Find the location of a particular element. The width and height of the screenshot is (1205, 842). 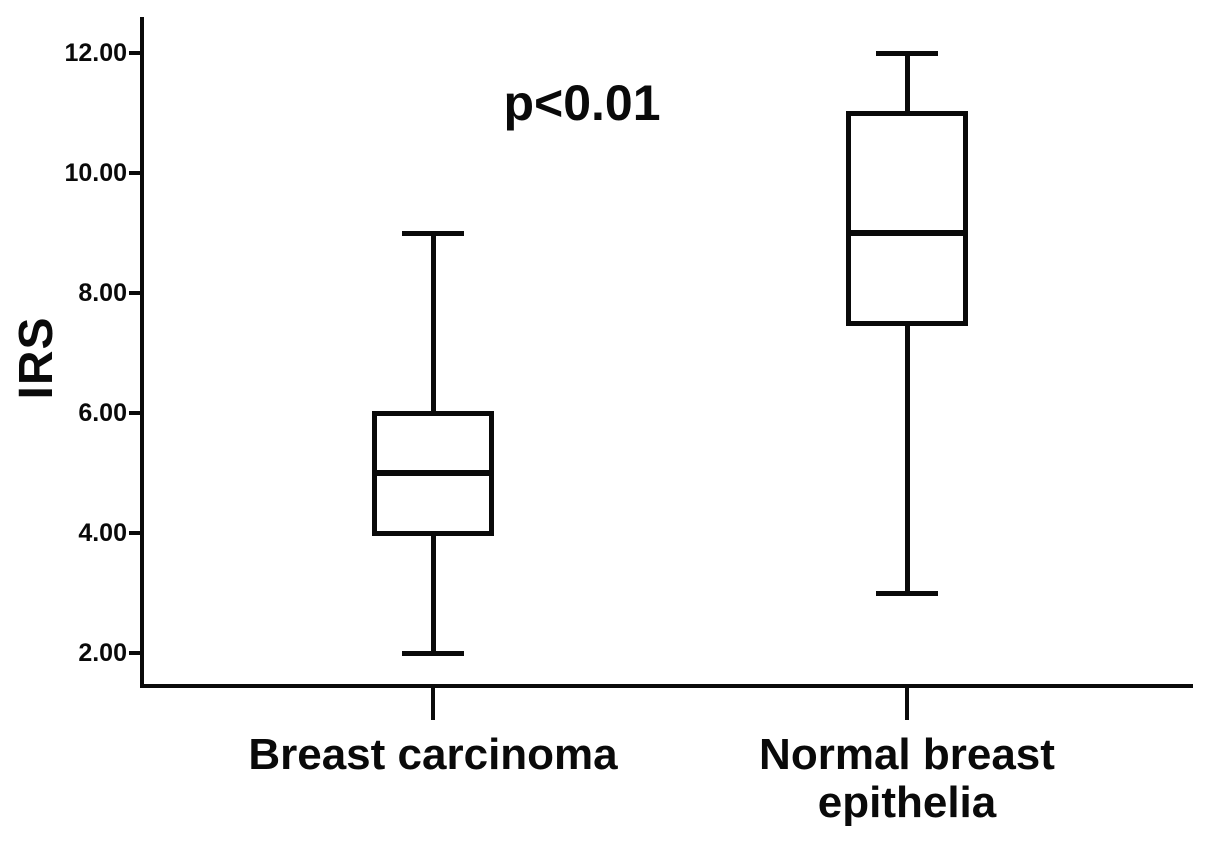

box is located at coordinates (907, 218).